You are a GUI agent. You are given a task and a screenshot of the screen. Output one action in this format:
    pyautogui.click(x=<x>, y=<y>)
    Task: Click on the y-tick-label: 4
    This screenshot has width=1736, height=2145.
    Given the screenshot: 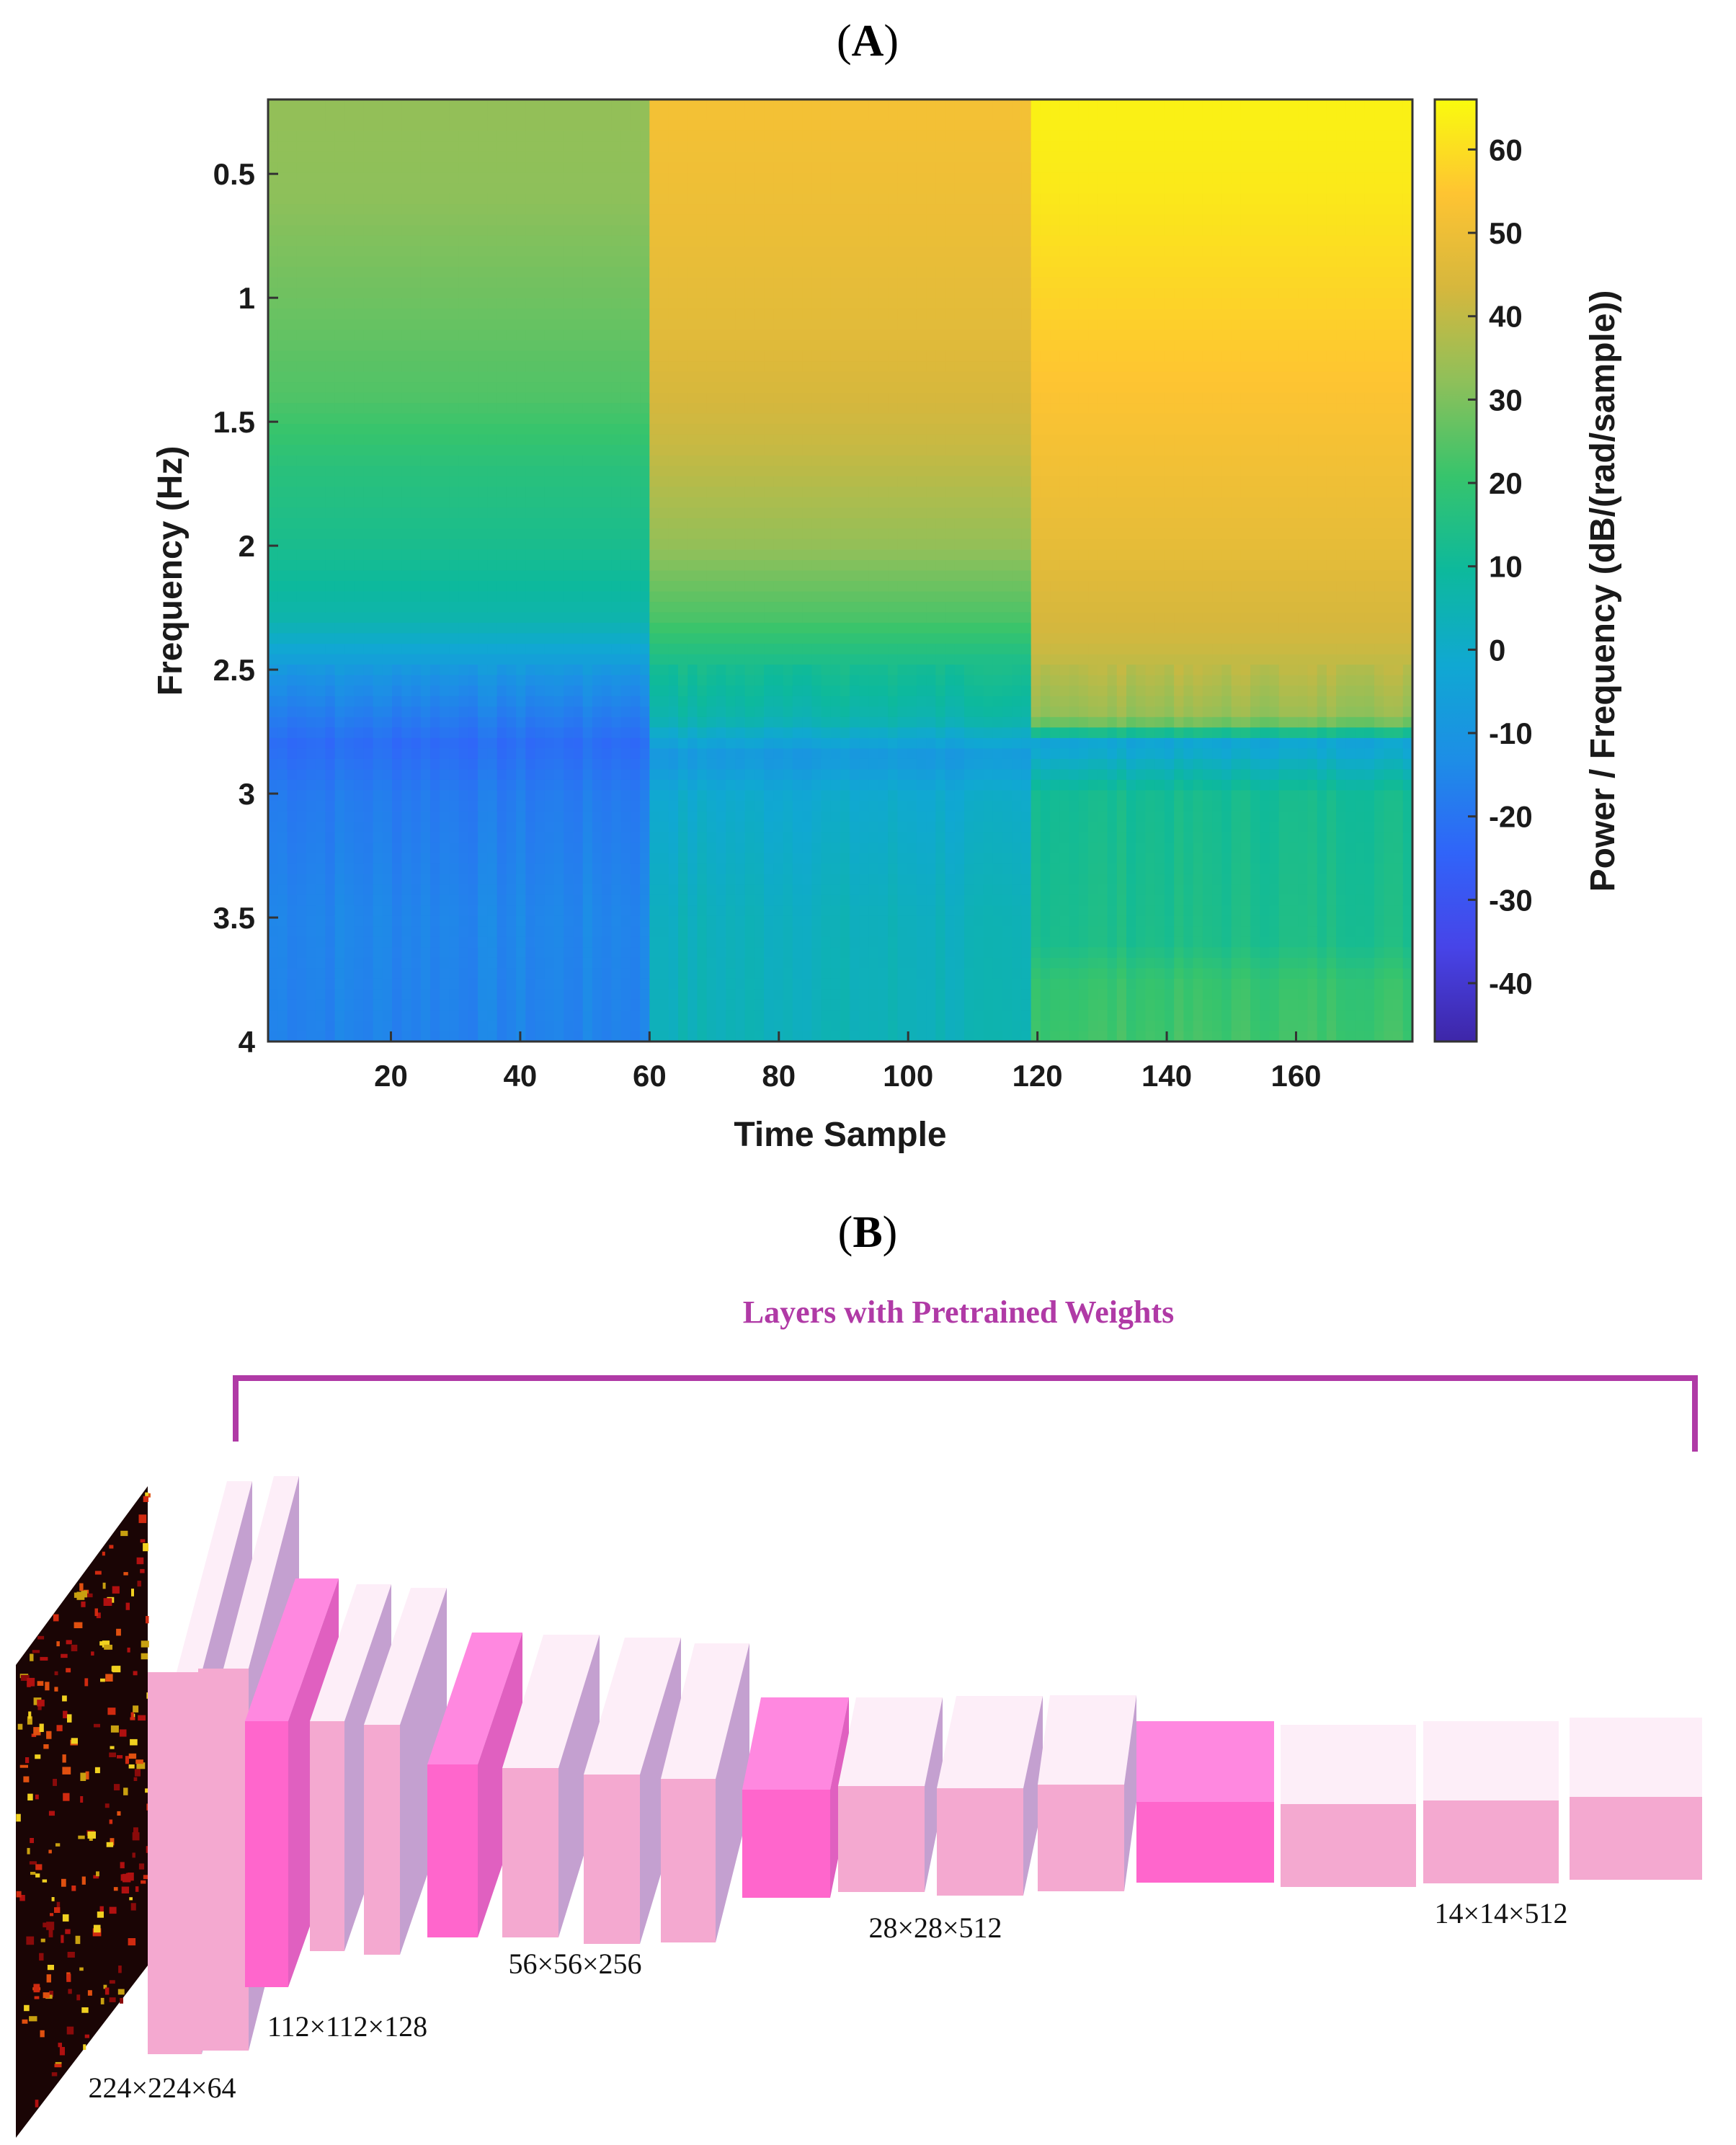 What is the action you would take?
    pyautogui.click(x=248, y=1042)
    